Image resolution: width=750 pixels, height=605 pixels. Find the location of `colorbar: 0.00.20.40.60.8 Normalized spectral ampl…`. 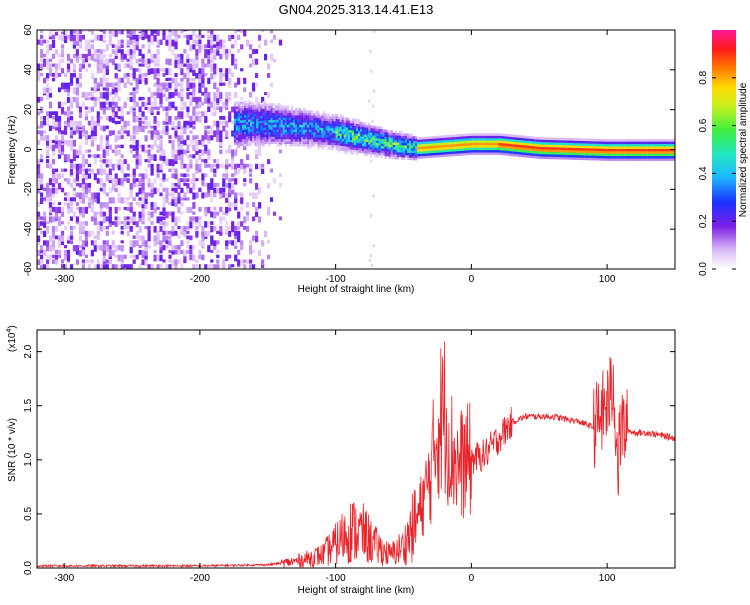

colorbar: 0.00.20.40.60.8 Normalized spectral ampl… is located at coordinates (723, 153).